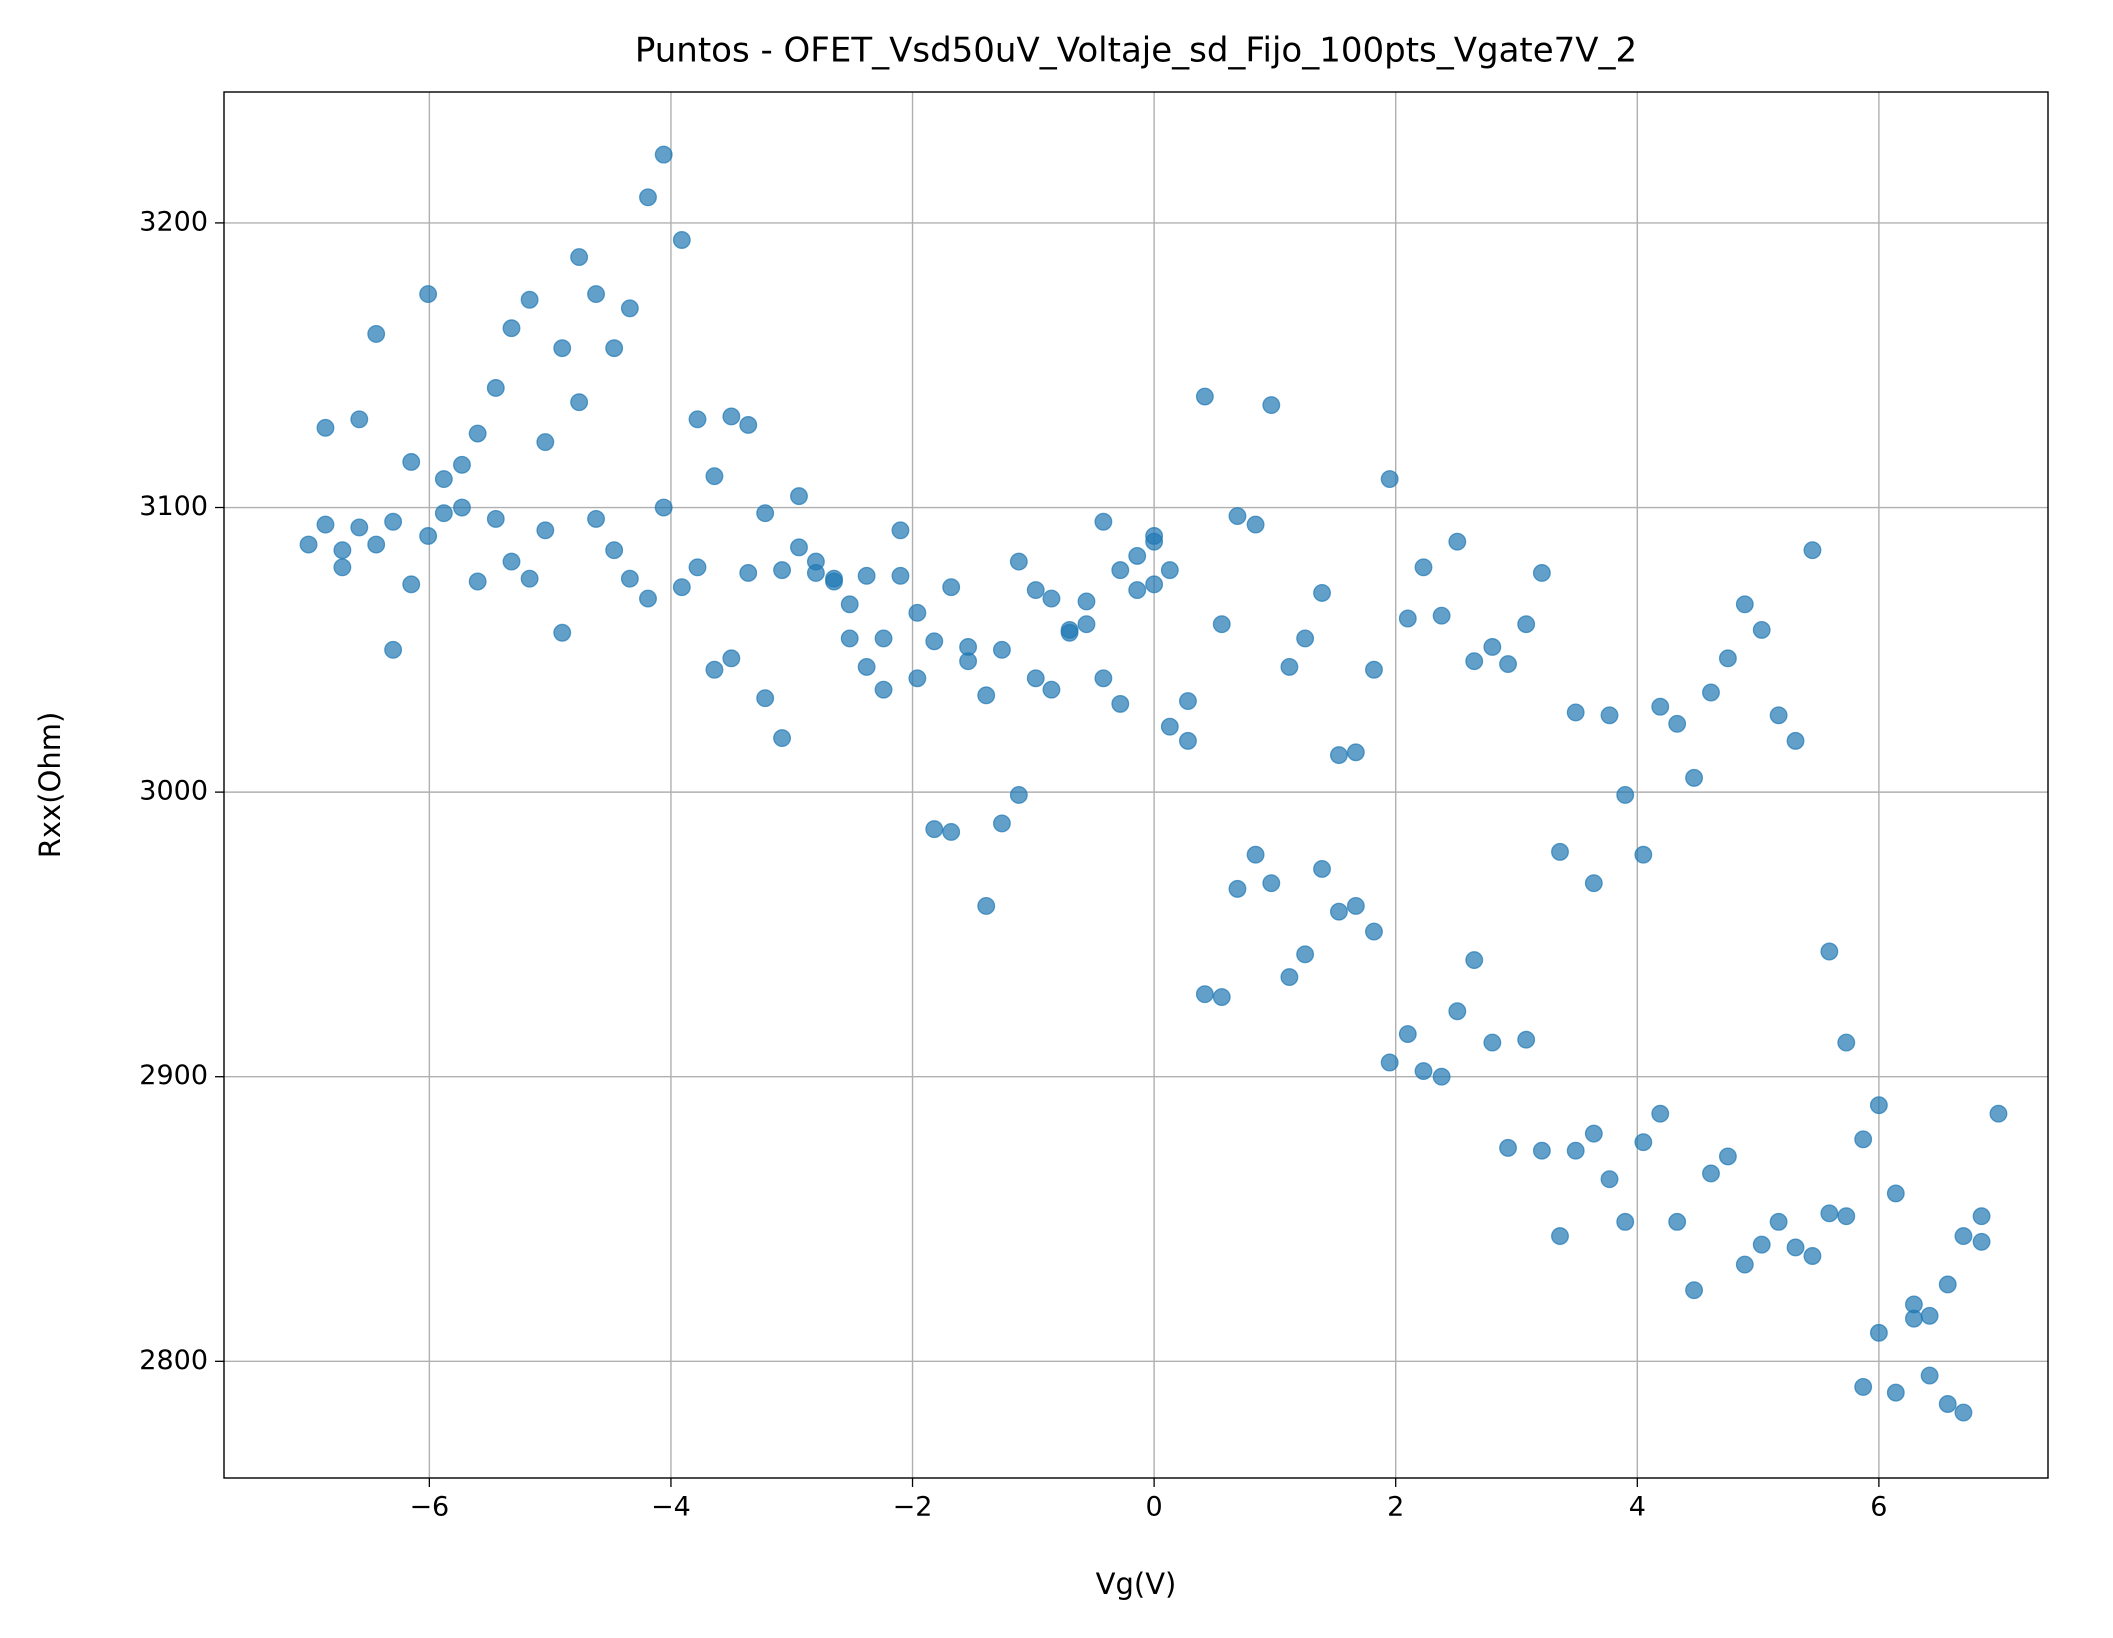  Describe the element at coordinates (173, 791) in the screenshot. I see `y-tick-label: 3000` at that location.